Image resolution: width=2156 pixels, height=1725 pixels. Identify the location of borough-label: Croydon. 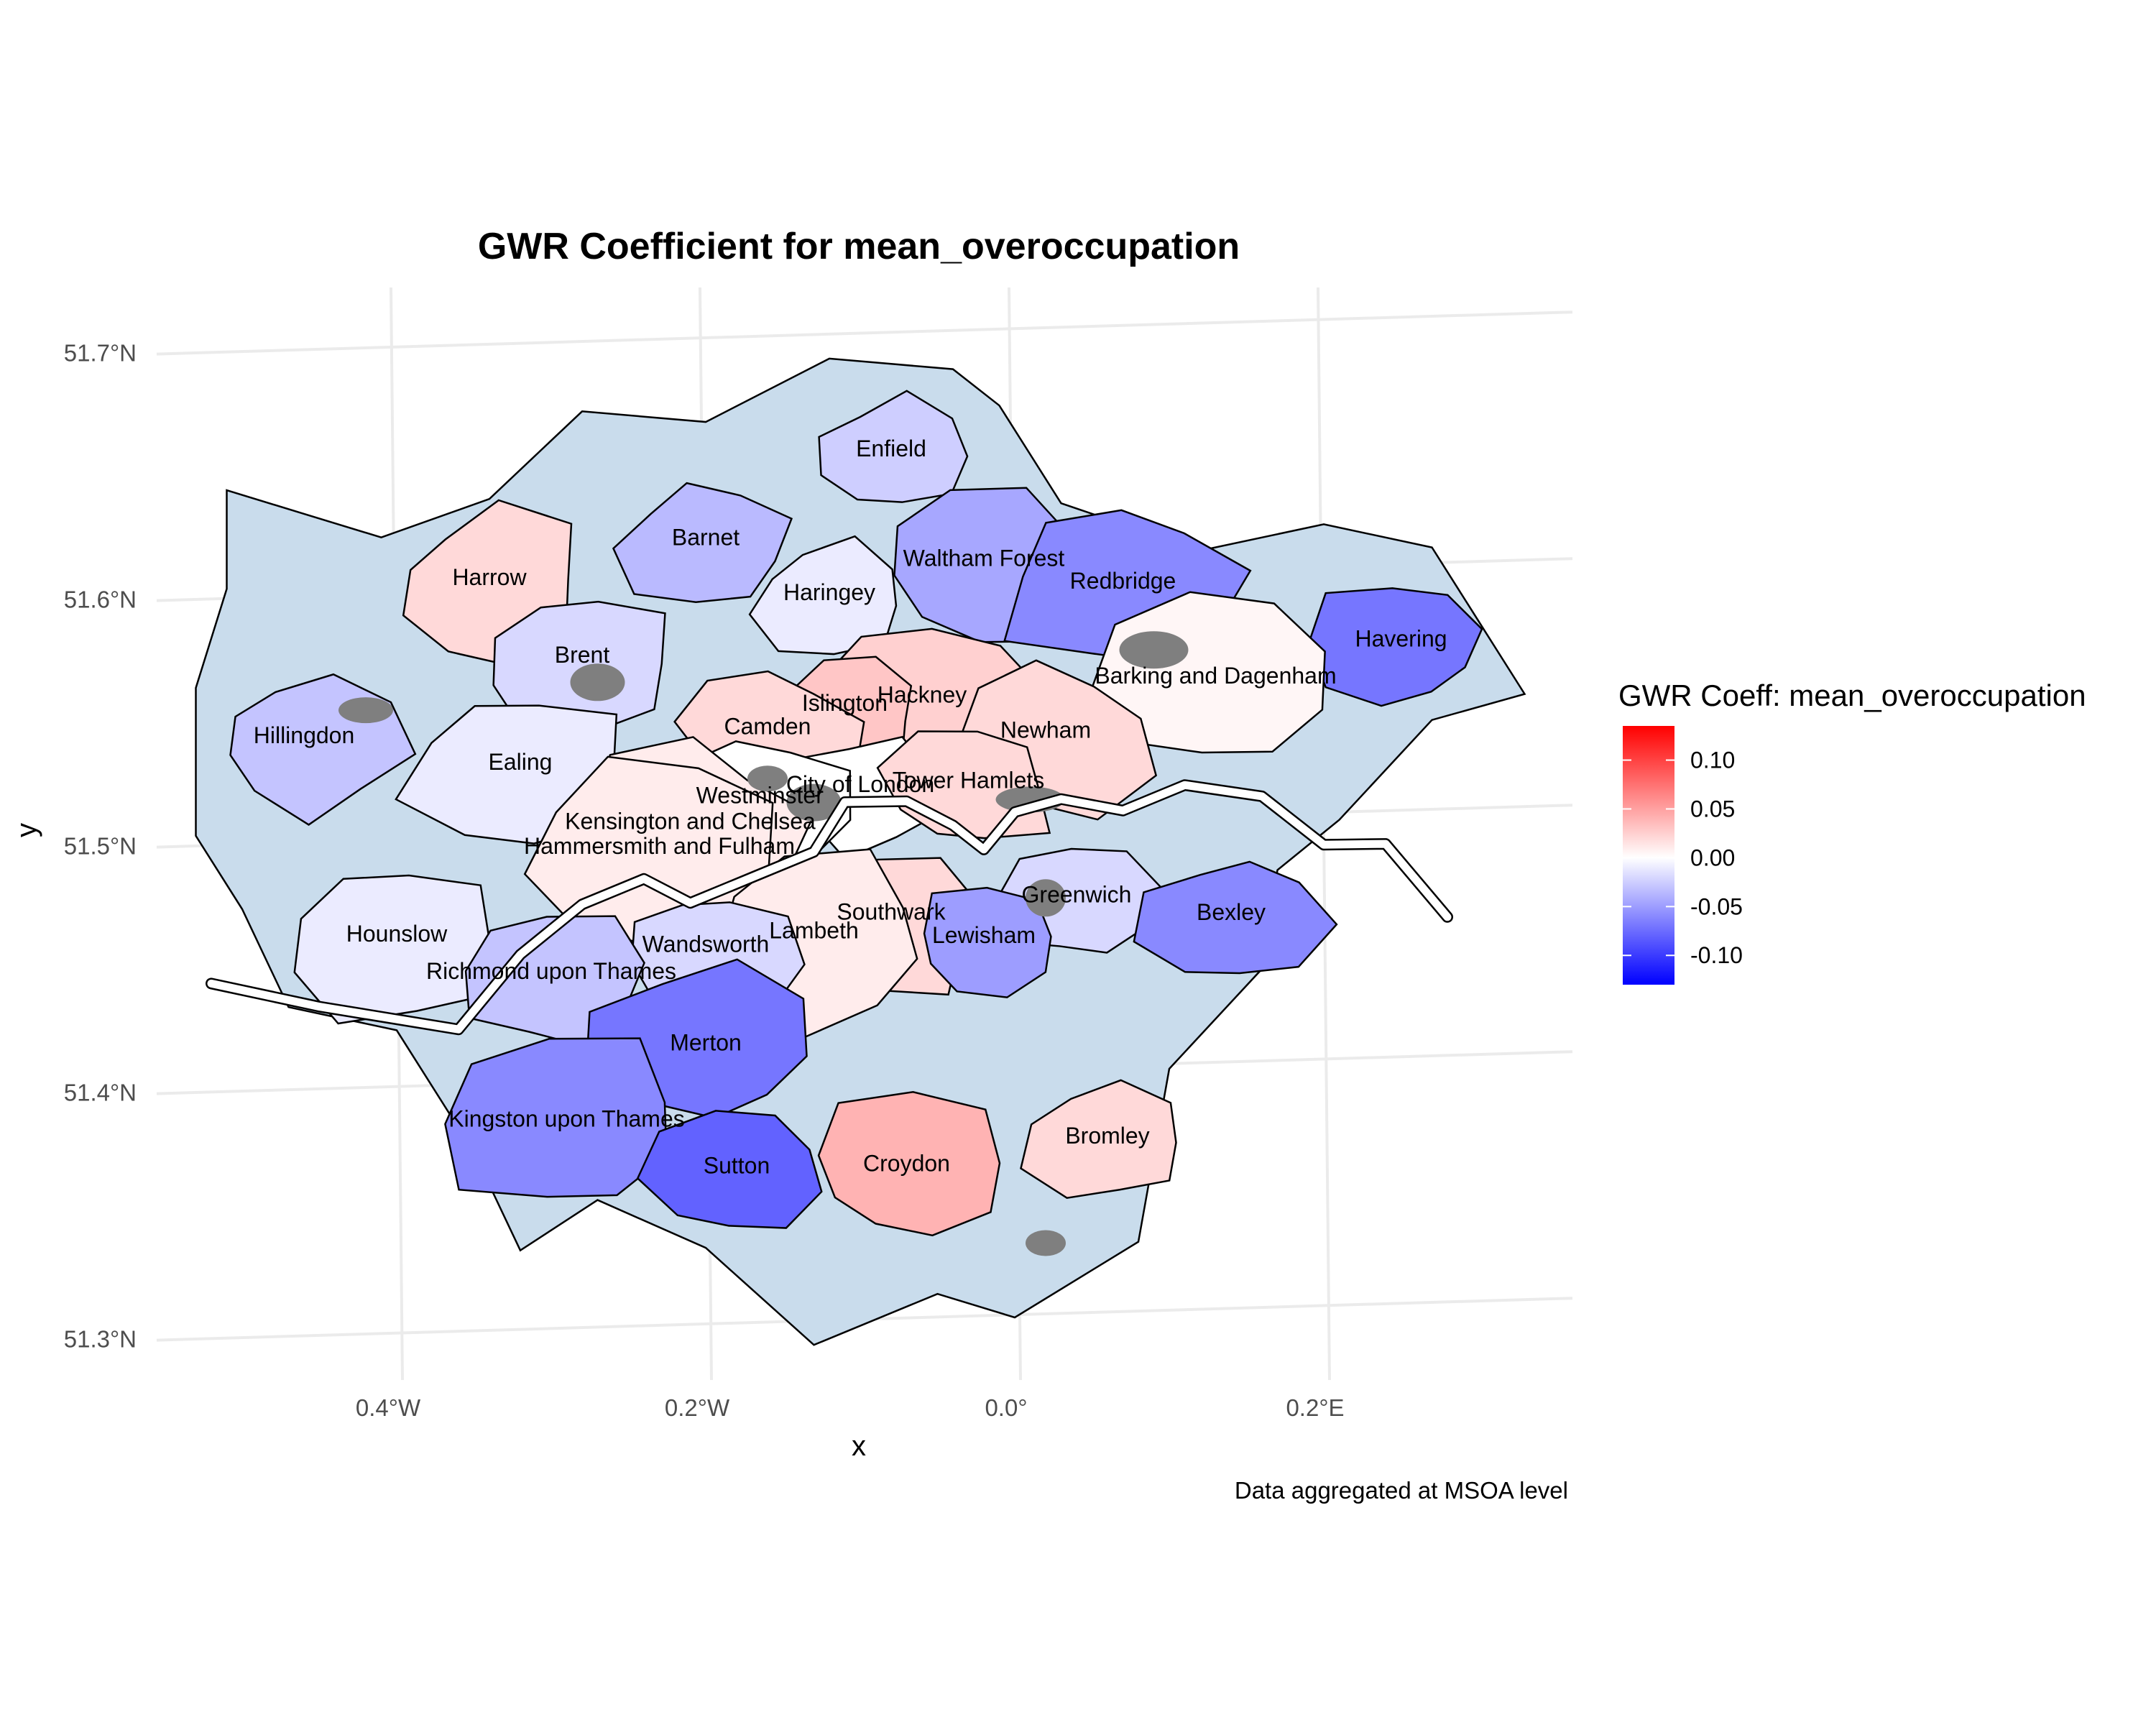
(907, 1163).